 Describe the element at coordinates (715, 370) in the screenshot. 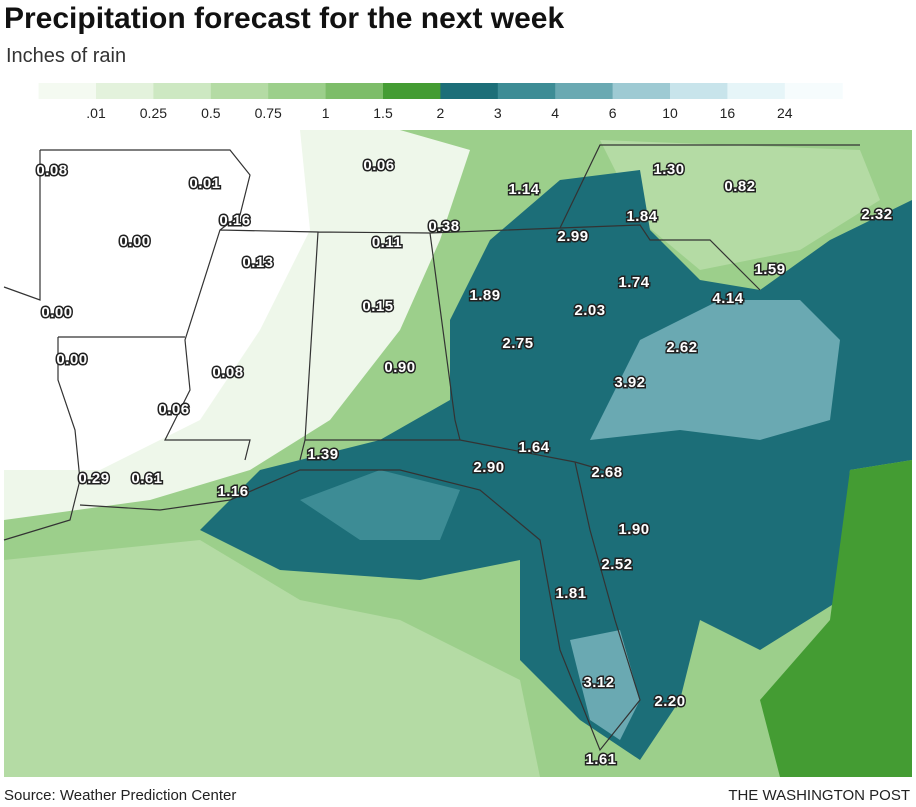

I see `wettest-area` at that location.